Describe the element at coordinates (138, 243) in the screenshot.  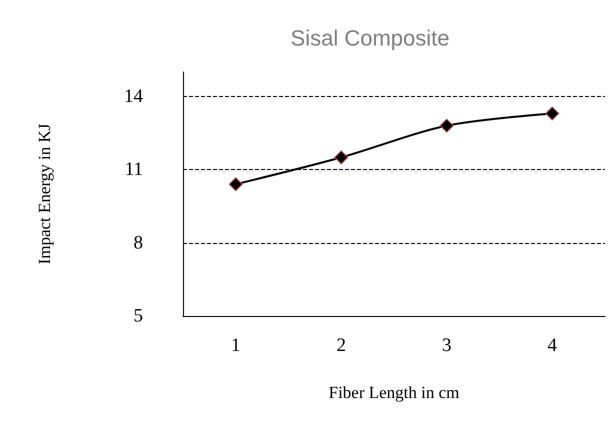
I see `y-tick-label: 8` at that location.